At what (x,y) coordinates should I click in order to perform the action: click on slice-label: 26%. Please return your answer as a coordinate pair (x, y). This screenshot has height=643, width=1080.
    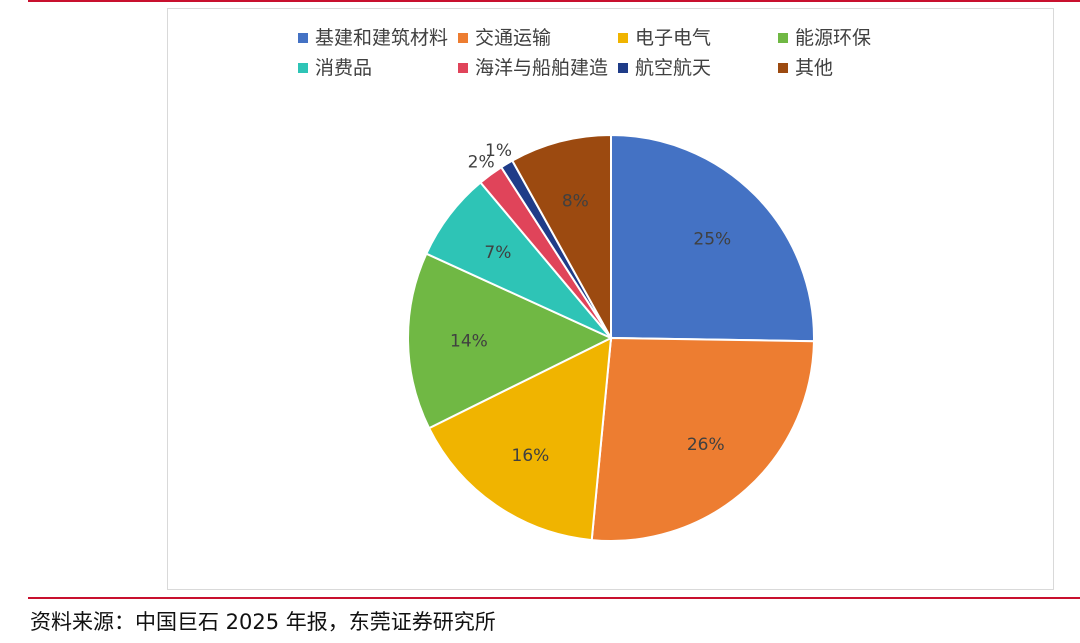
    Looking at the image, I should click on (706, 445).